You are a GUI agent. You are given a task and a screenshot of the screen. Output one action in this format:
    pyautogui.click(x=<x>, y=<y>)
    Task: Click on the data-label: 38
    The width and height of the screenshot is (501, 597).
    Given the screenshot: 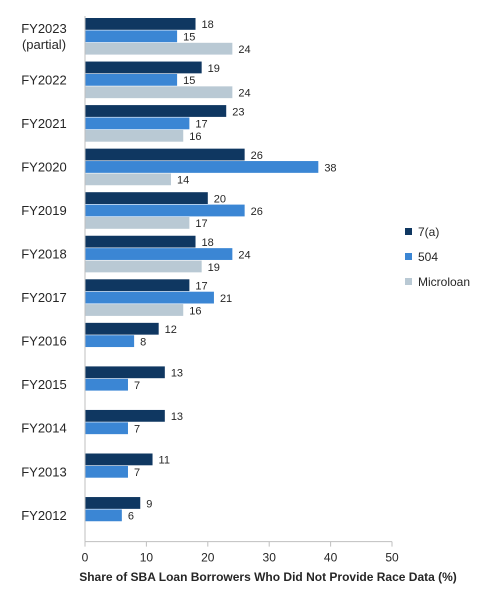 What is the action you would take?
    pyautogui.click(x=330, y=168)
    